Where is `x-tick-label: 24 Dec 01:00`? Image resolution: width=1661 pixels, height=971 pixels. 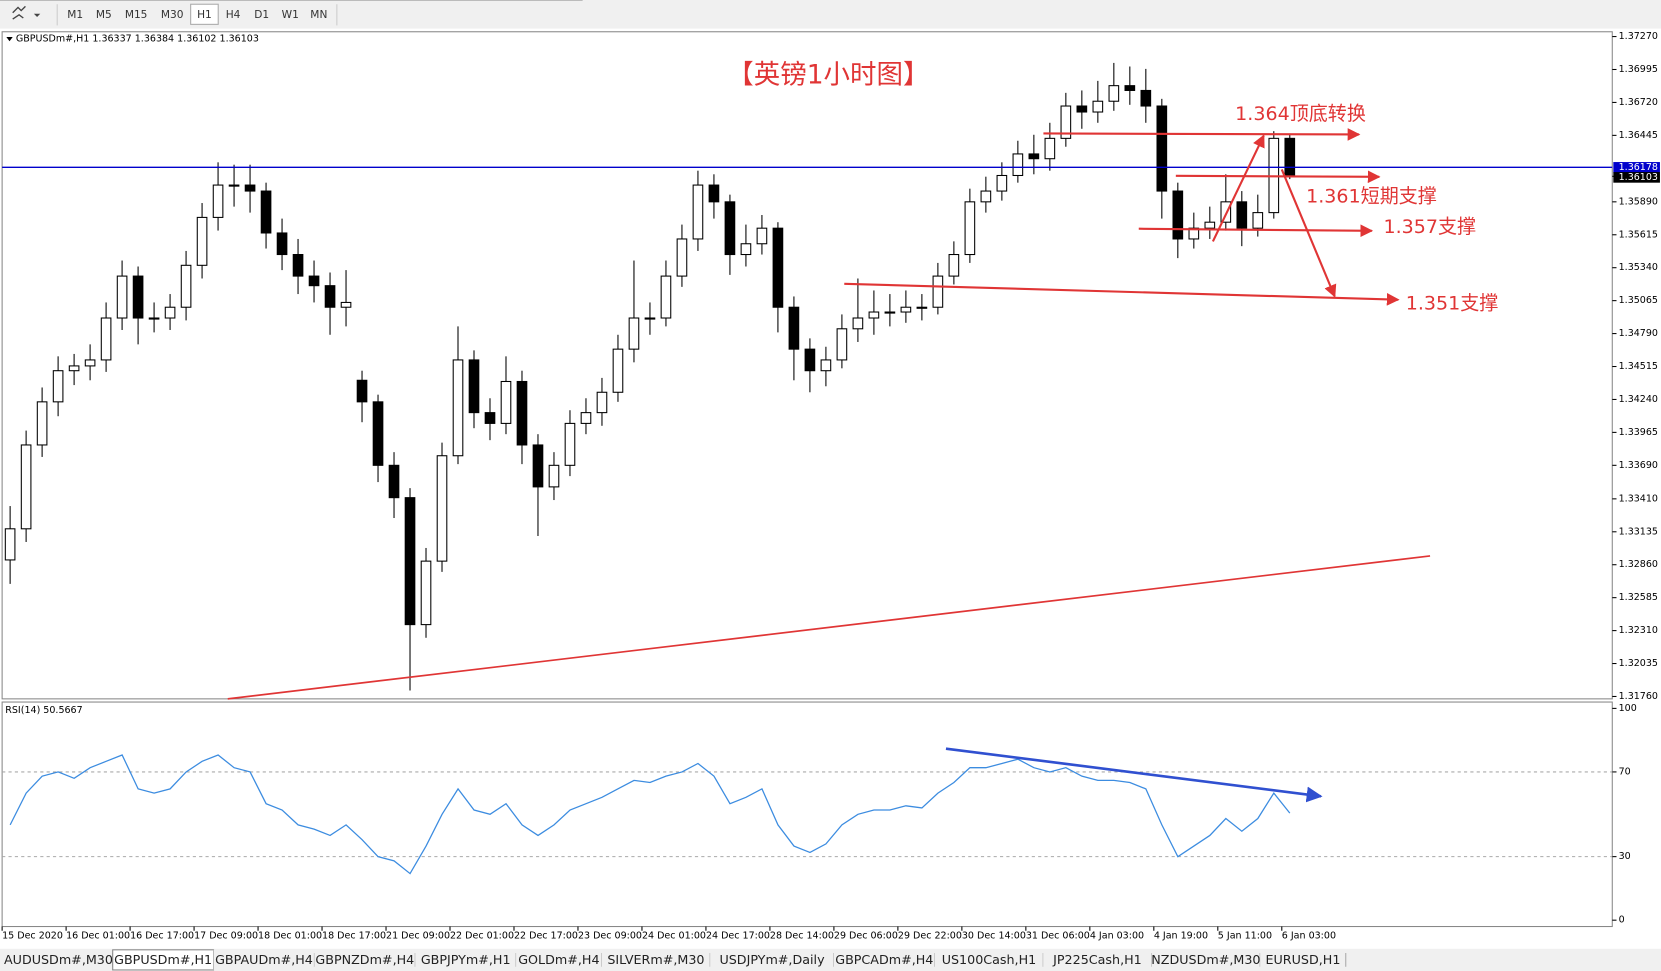 x-tick-label: 24 Dec 01:00 is located at coordinates (674, 936).